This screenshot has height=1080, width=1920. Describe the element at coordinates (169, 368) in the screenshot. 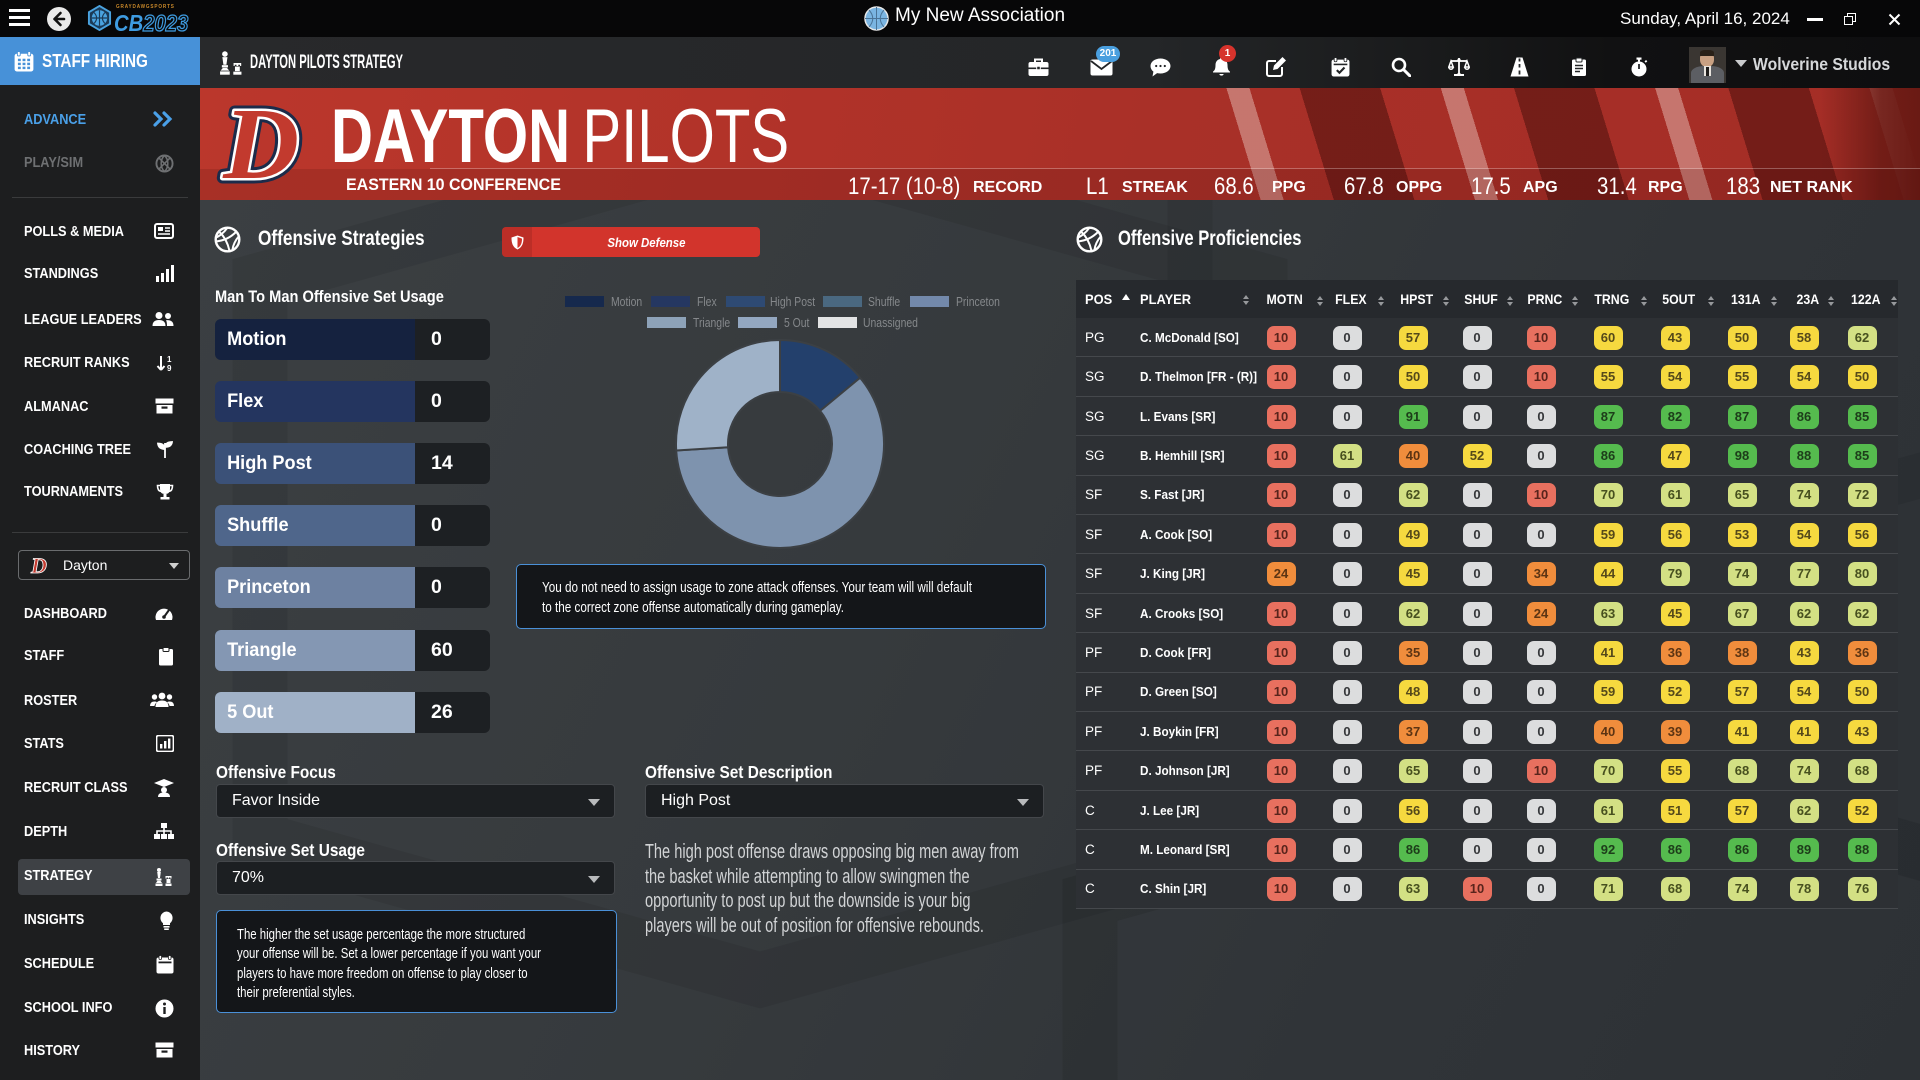

I see `svg-text: 9` at that location.